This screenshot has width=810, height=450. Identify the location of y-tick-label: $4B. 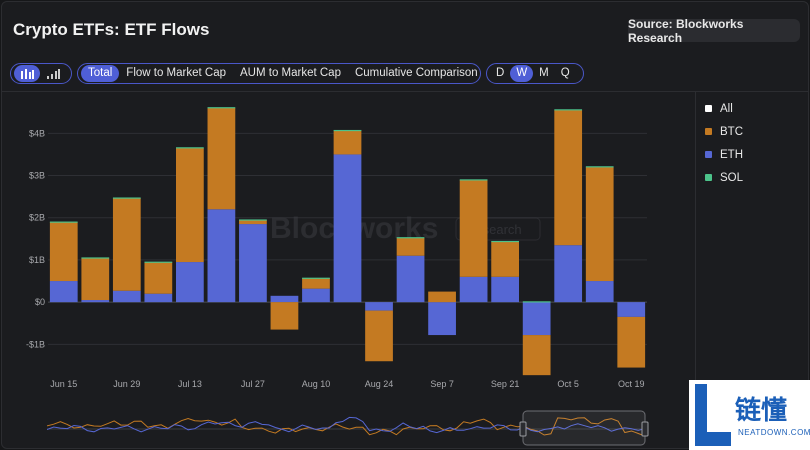
(37, 133).